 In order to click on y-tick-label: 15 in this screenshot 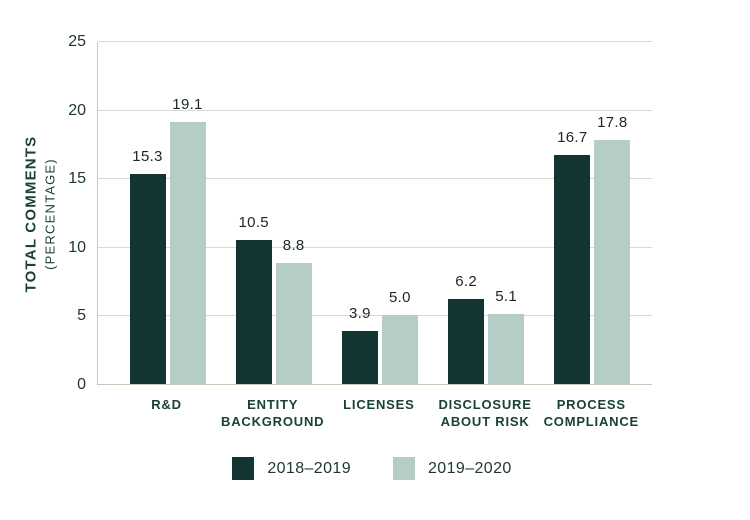, I will do `click(77, 179)`.